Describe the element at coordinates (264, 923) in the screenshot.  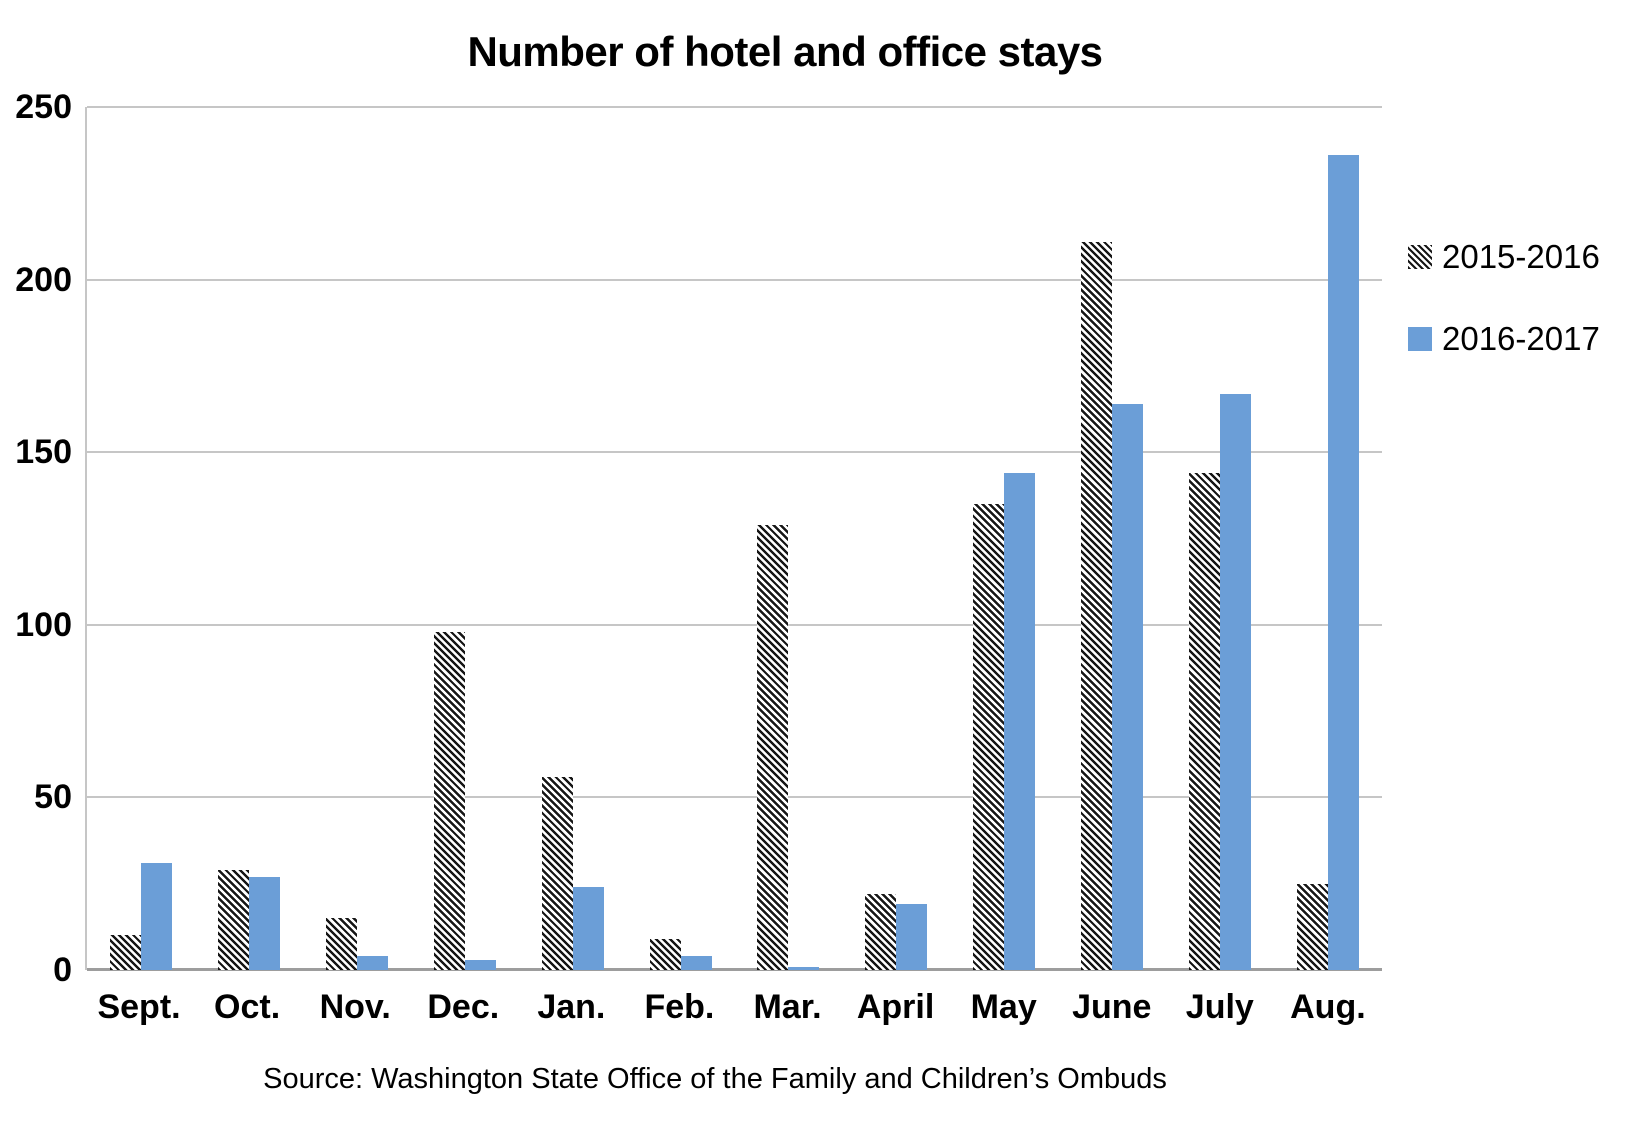
I see `bar-2016-2017-oct` at that location.